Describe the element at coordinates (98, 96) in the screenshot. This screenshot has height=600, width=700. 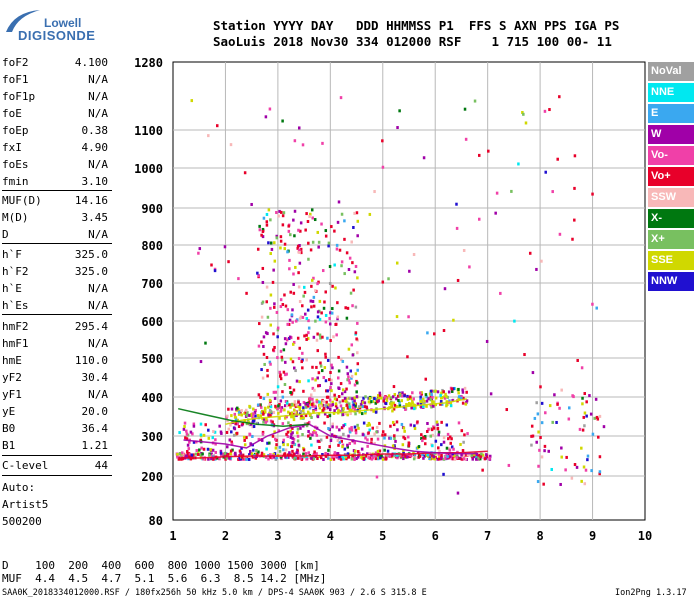
I see `param-value: N/A` at that location.